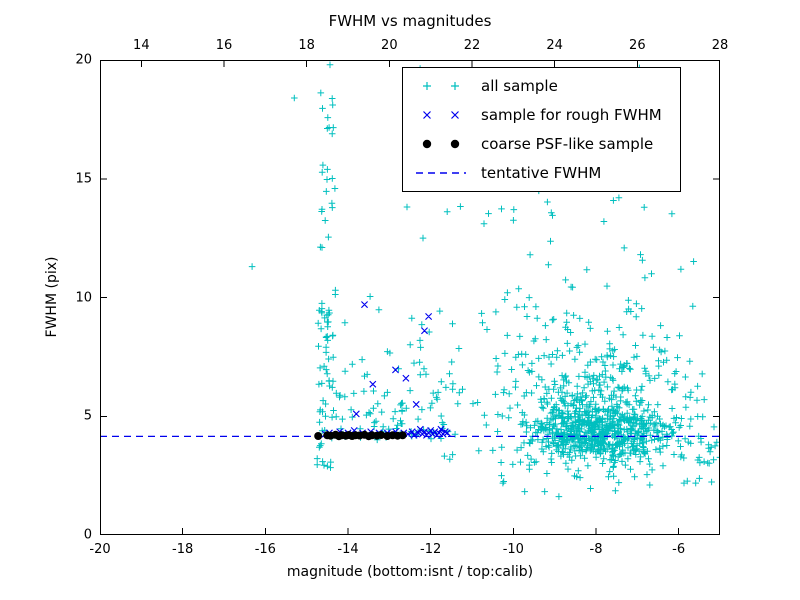 This screenshot has height=600, width=800. I want to click on x-tick-label-bottom: -18, so click(183, 549).